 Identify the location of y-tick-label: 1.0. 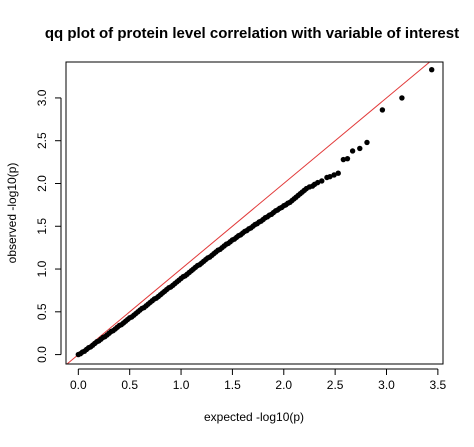
(42, 268).